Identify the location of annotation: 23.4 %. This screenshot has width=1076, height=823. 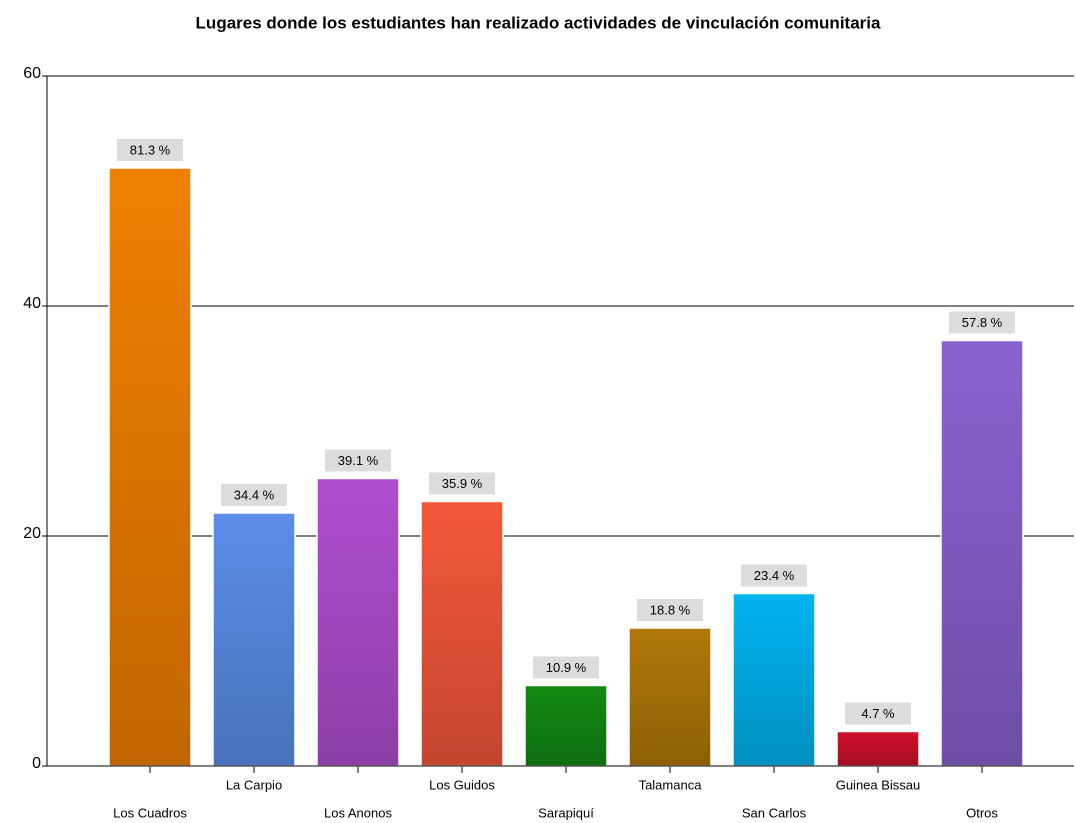
(774, 575).